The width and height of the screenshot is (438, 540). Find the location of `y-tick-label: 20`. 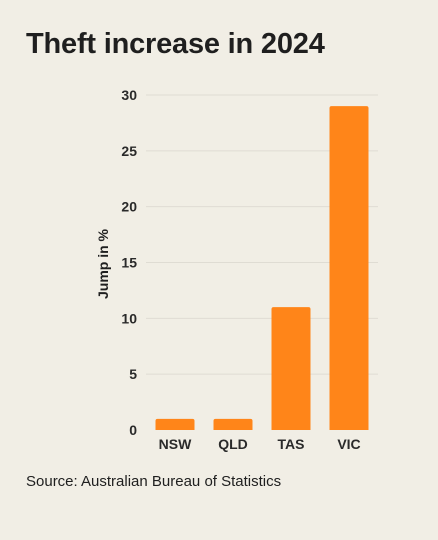

y-tick-label: 20 is located at coordinates (129, 207).